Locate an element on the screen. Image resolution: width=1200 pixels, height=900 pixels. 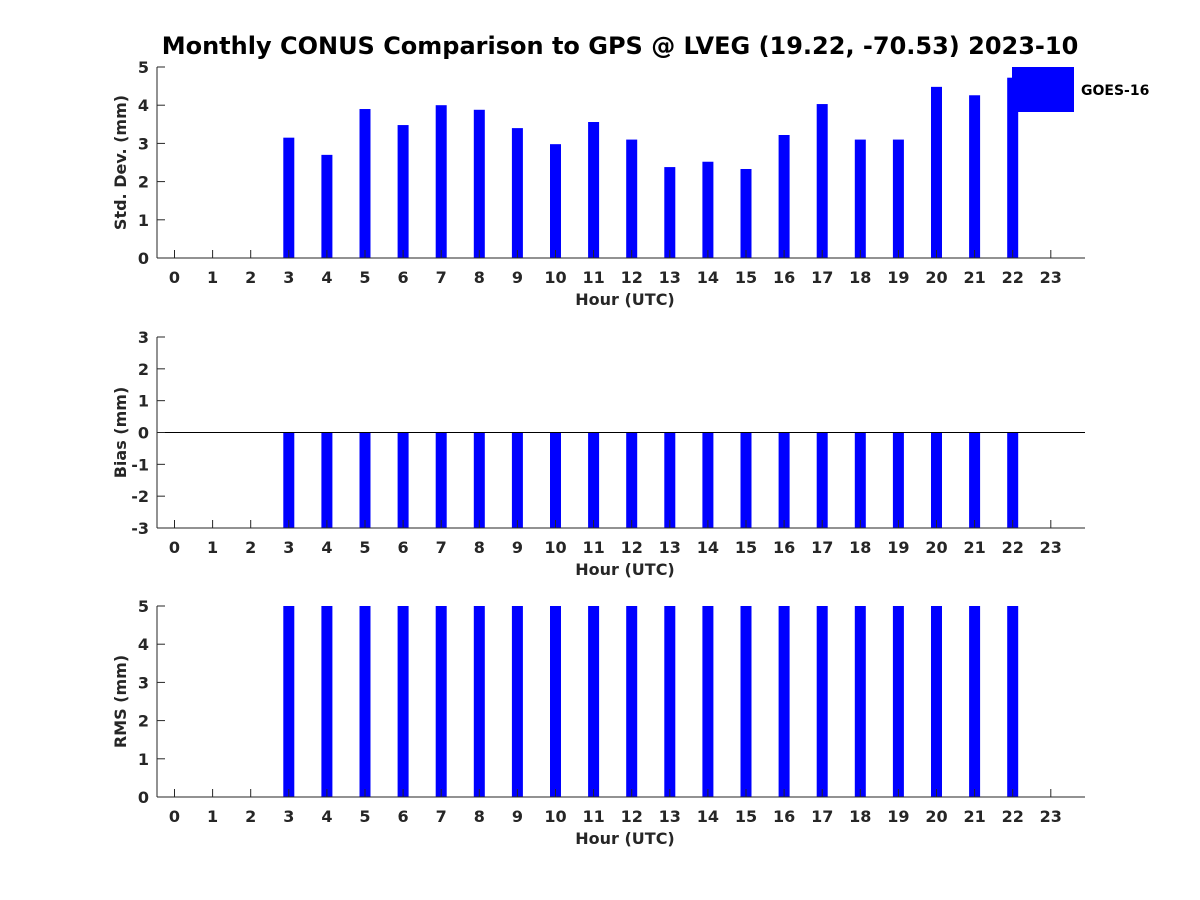
x-tick-label: 14 is located at coordinates (708, 547).